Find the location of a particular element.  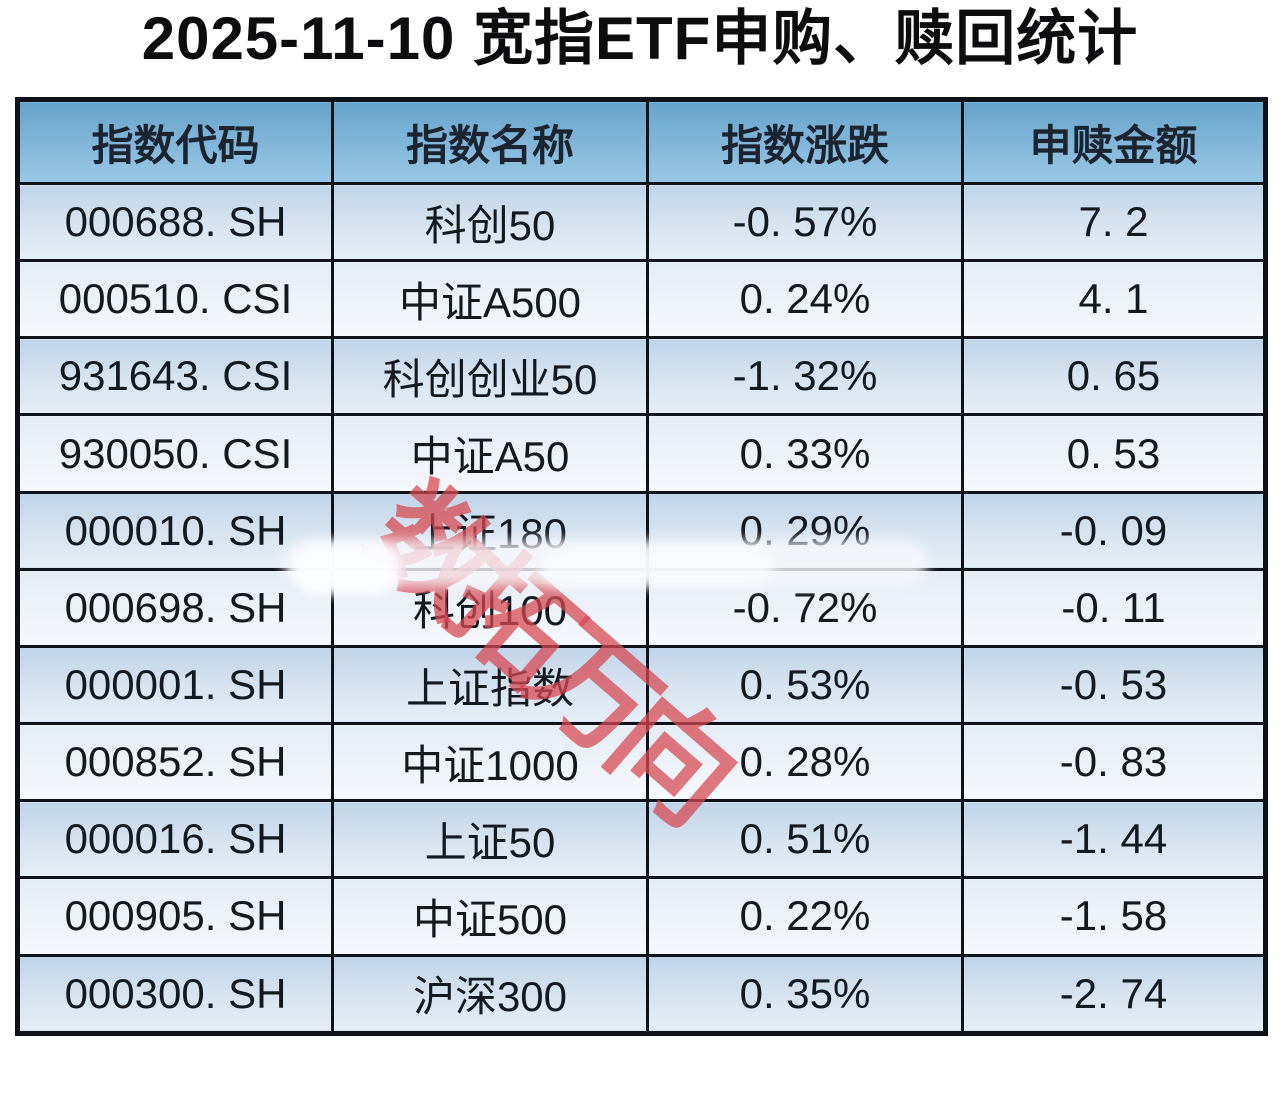

col-header-index-name: 指数名称 is located at coordinates (490, 141).